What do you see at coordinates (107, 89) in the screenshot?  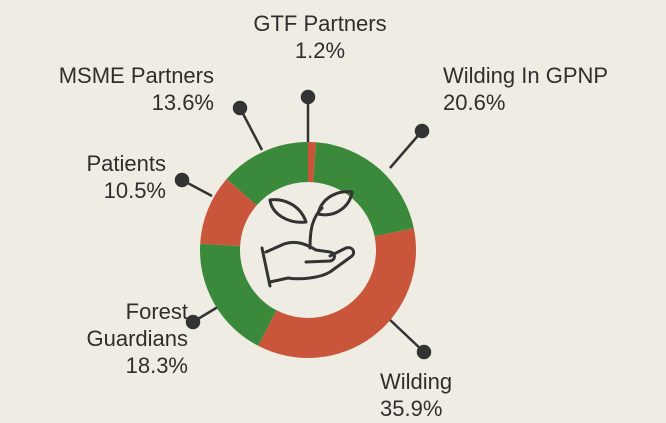 I see `segment-label: MSME Partners 13.6%` at bounding box center [107, 89].